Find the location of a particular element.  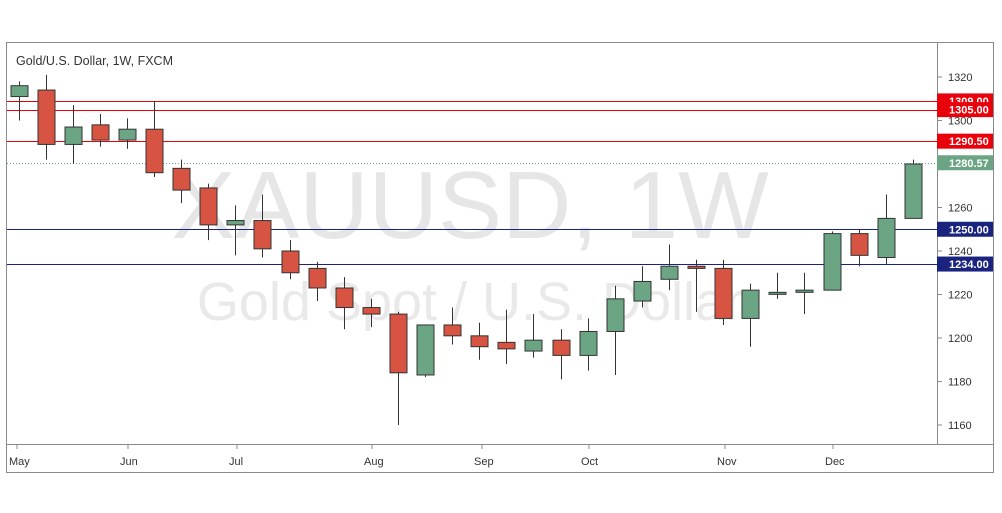

level-label-1234.00: 1234.00 is located at coordinates (969, 265).